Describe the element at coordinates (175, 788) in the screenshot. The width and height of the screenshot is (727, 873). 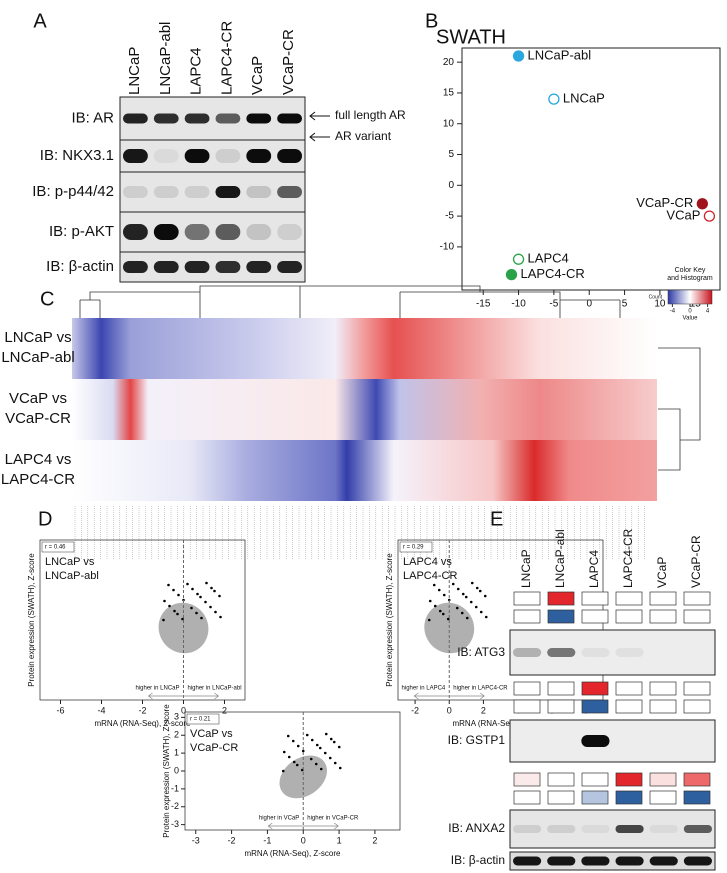
I see `y-tick-label: -1` at that location.